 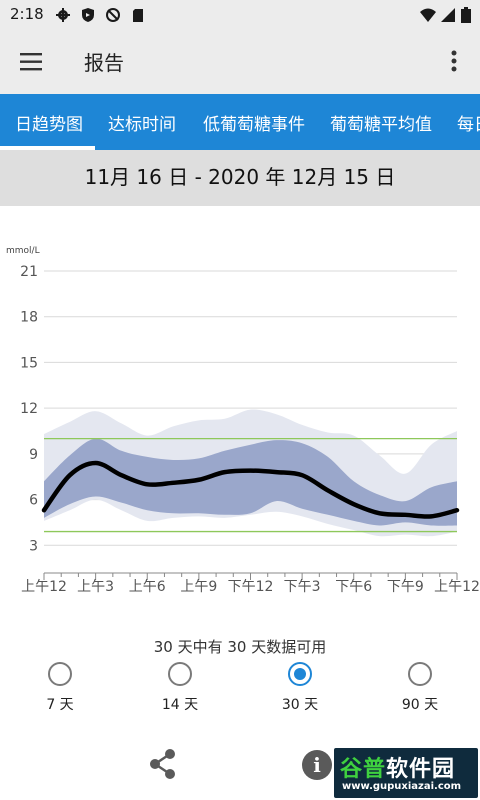 I want to click on y-tick-label: 12, so click(x=29, y=409).